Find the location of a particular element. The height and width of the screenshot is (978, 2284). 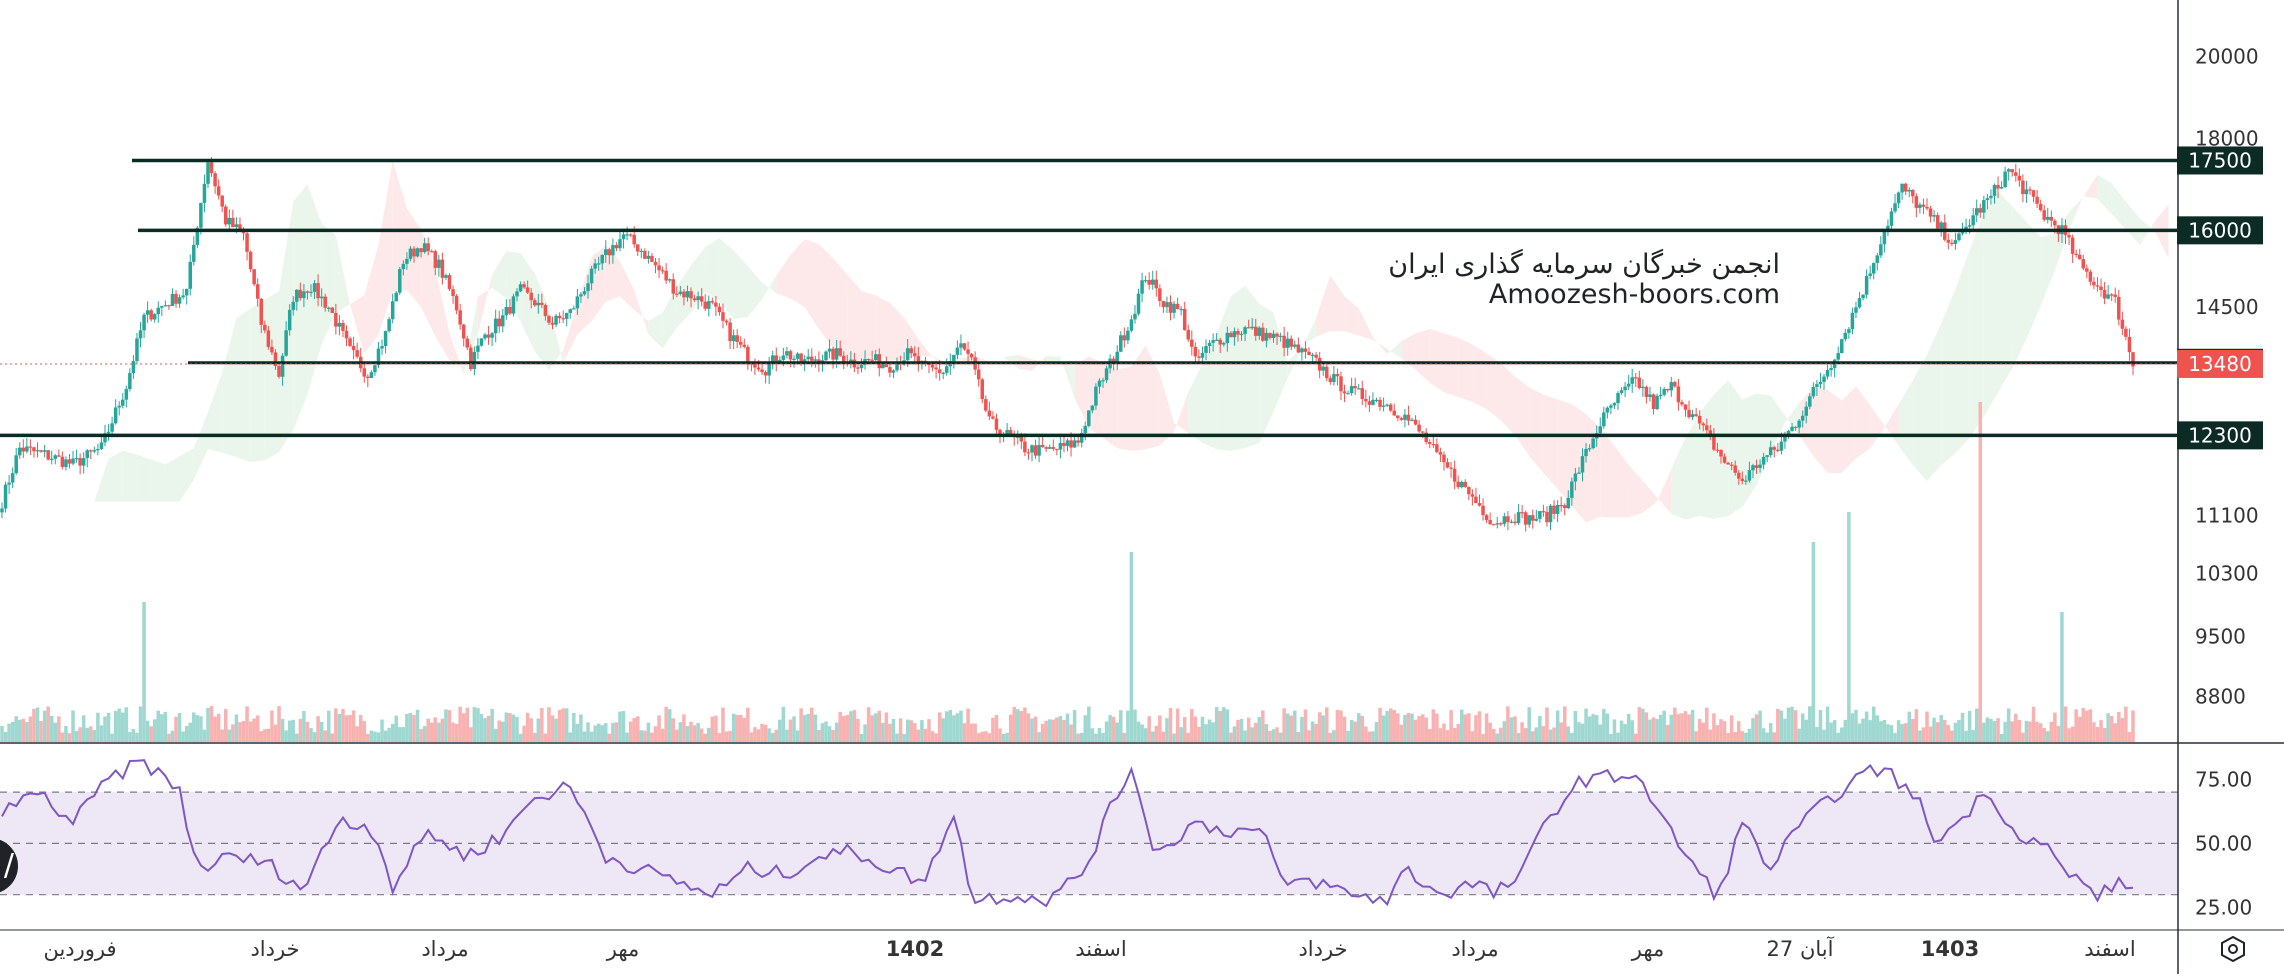

time-label: اسفند is located at coordinates (1100, 949).